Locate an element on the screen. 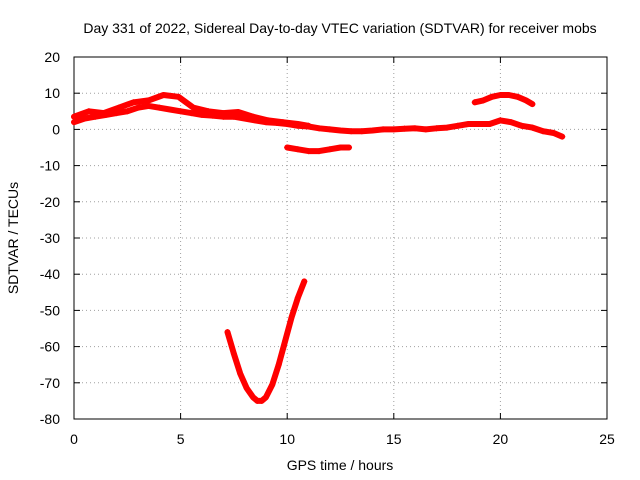 The height and width of the screenshot is (480, 640). y-tick-label: -50 is located at coordinates (50, 310).